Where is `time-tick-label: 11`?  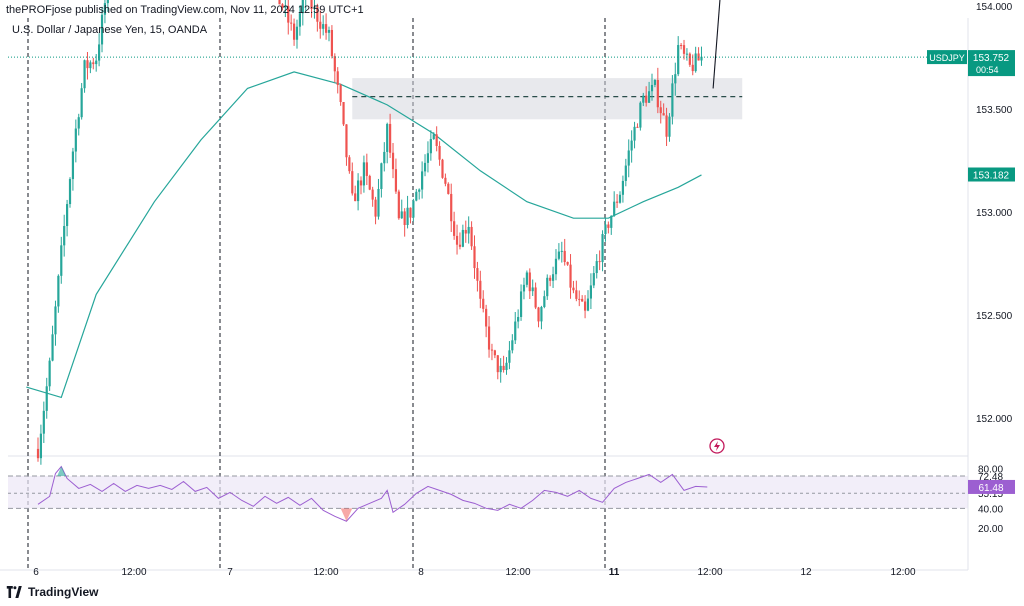 time-tick-label: 11 is located at coordinates (614, 572).